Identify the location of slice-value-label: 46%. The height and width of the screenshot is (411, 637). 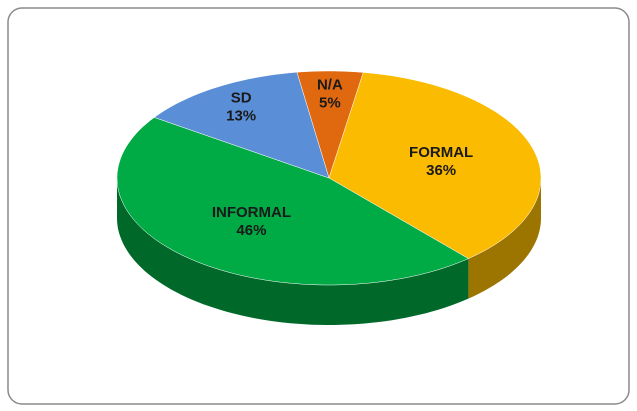
(251, 230).